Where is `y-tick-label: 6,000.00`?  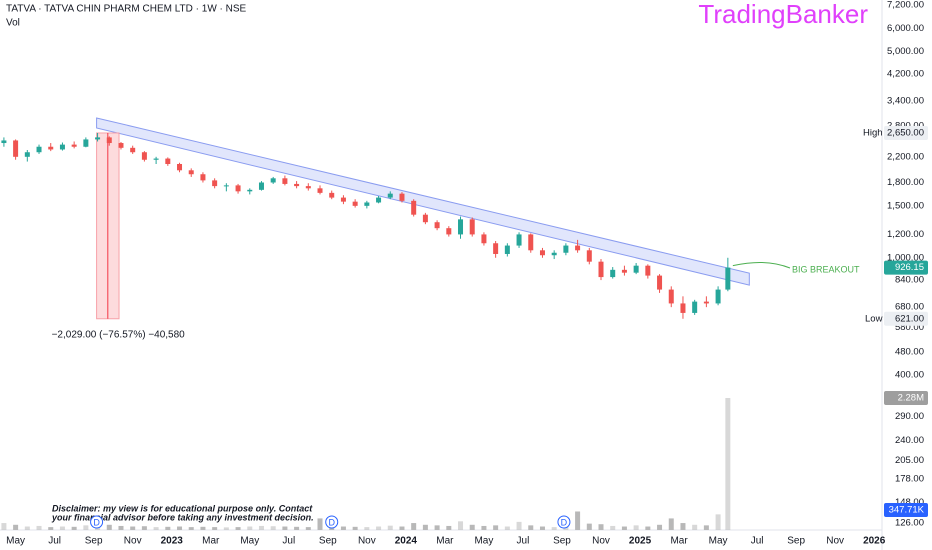 y-tick-label: 6,000.00 is located at coordinates (905, 28).